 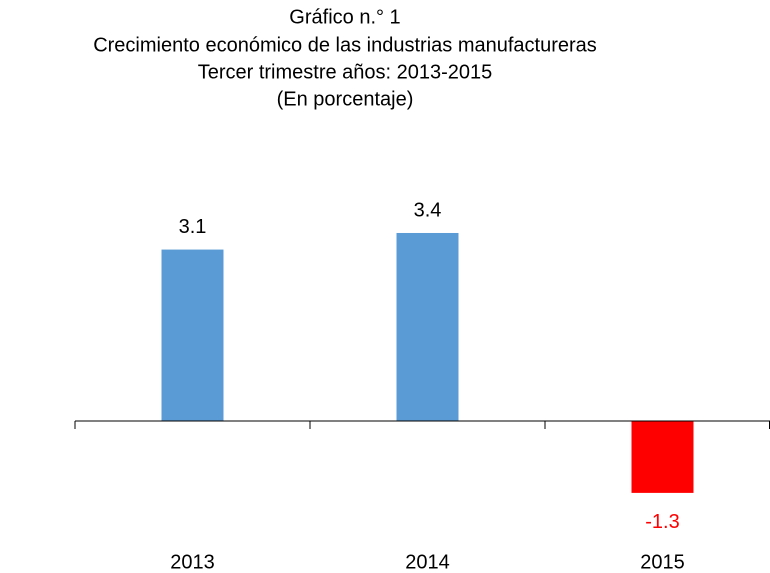 What do you see at coordinates (427, 562) in the screenshot?
I see `x-tick-label: 2014` at bounding box center [427, 562].